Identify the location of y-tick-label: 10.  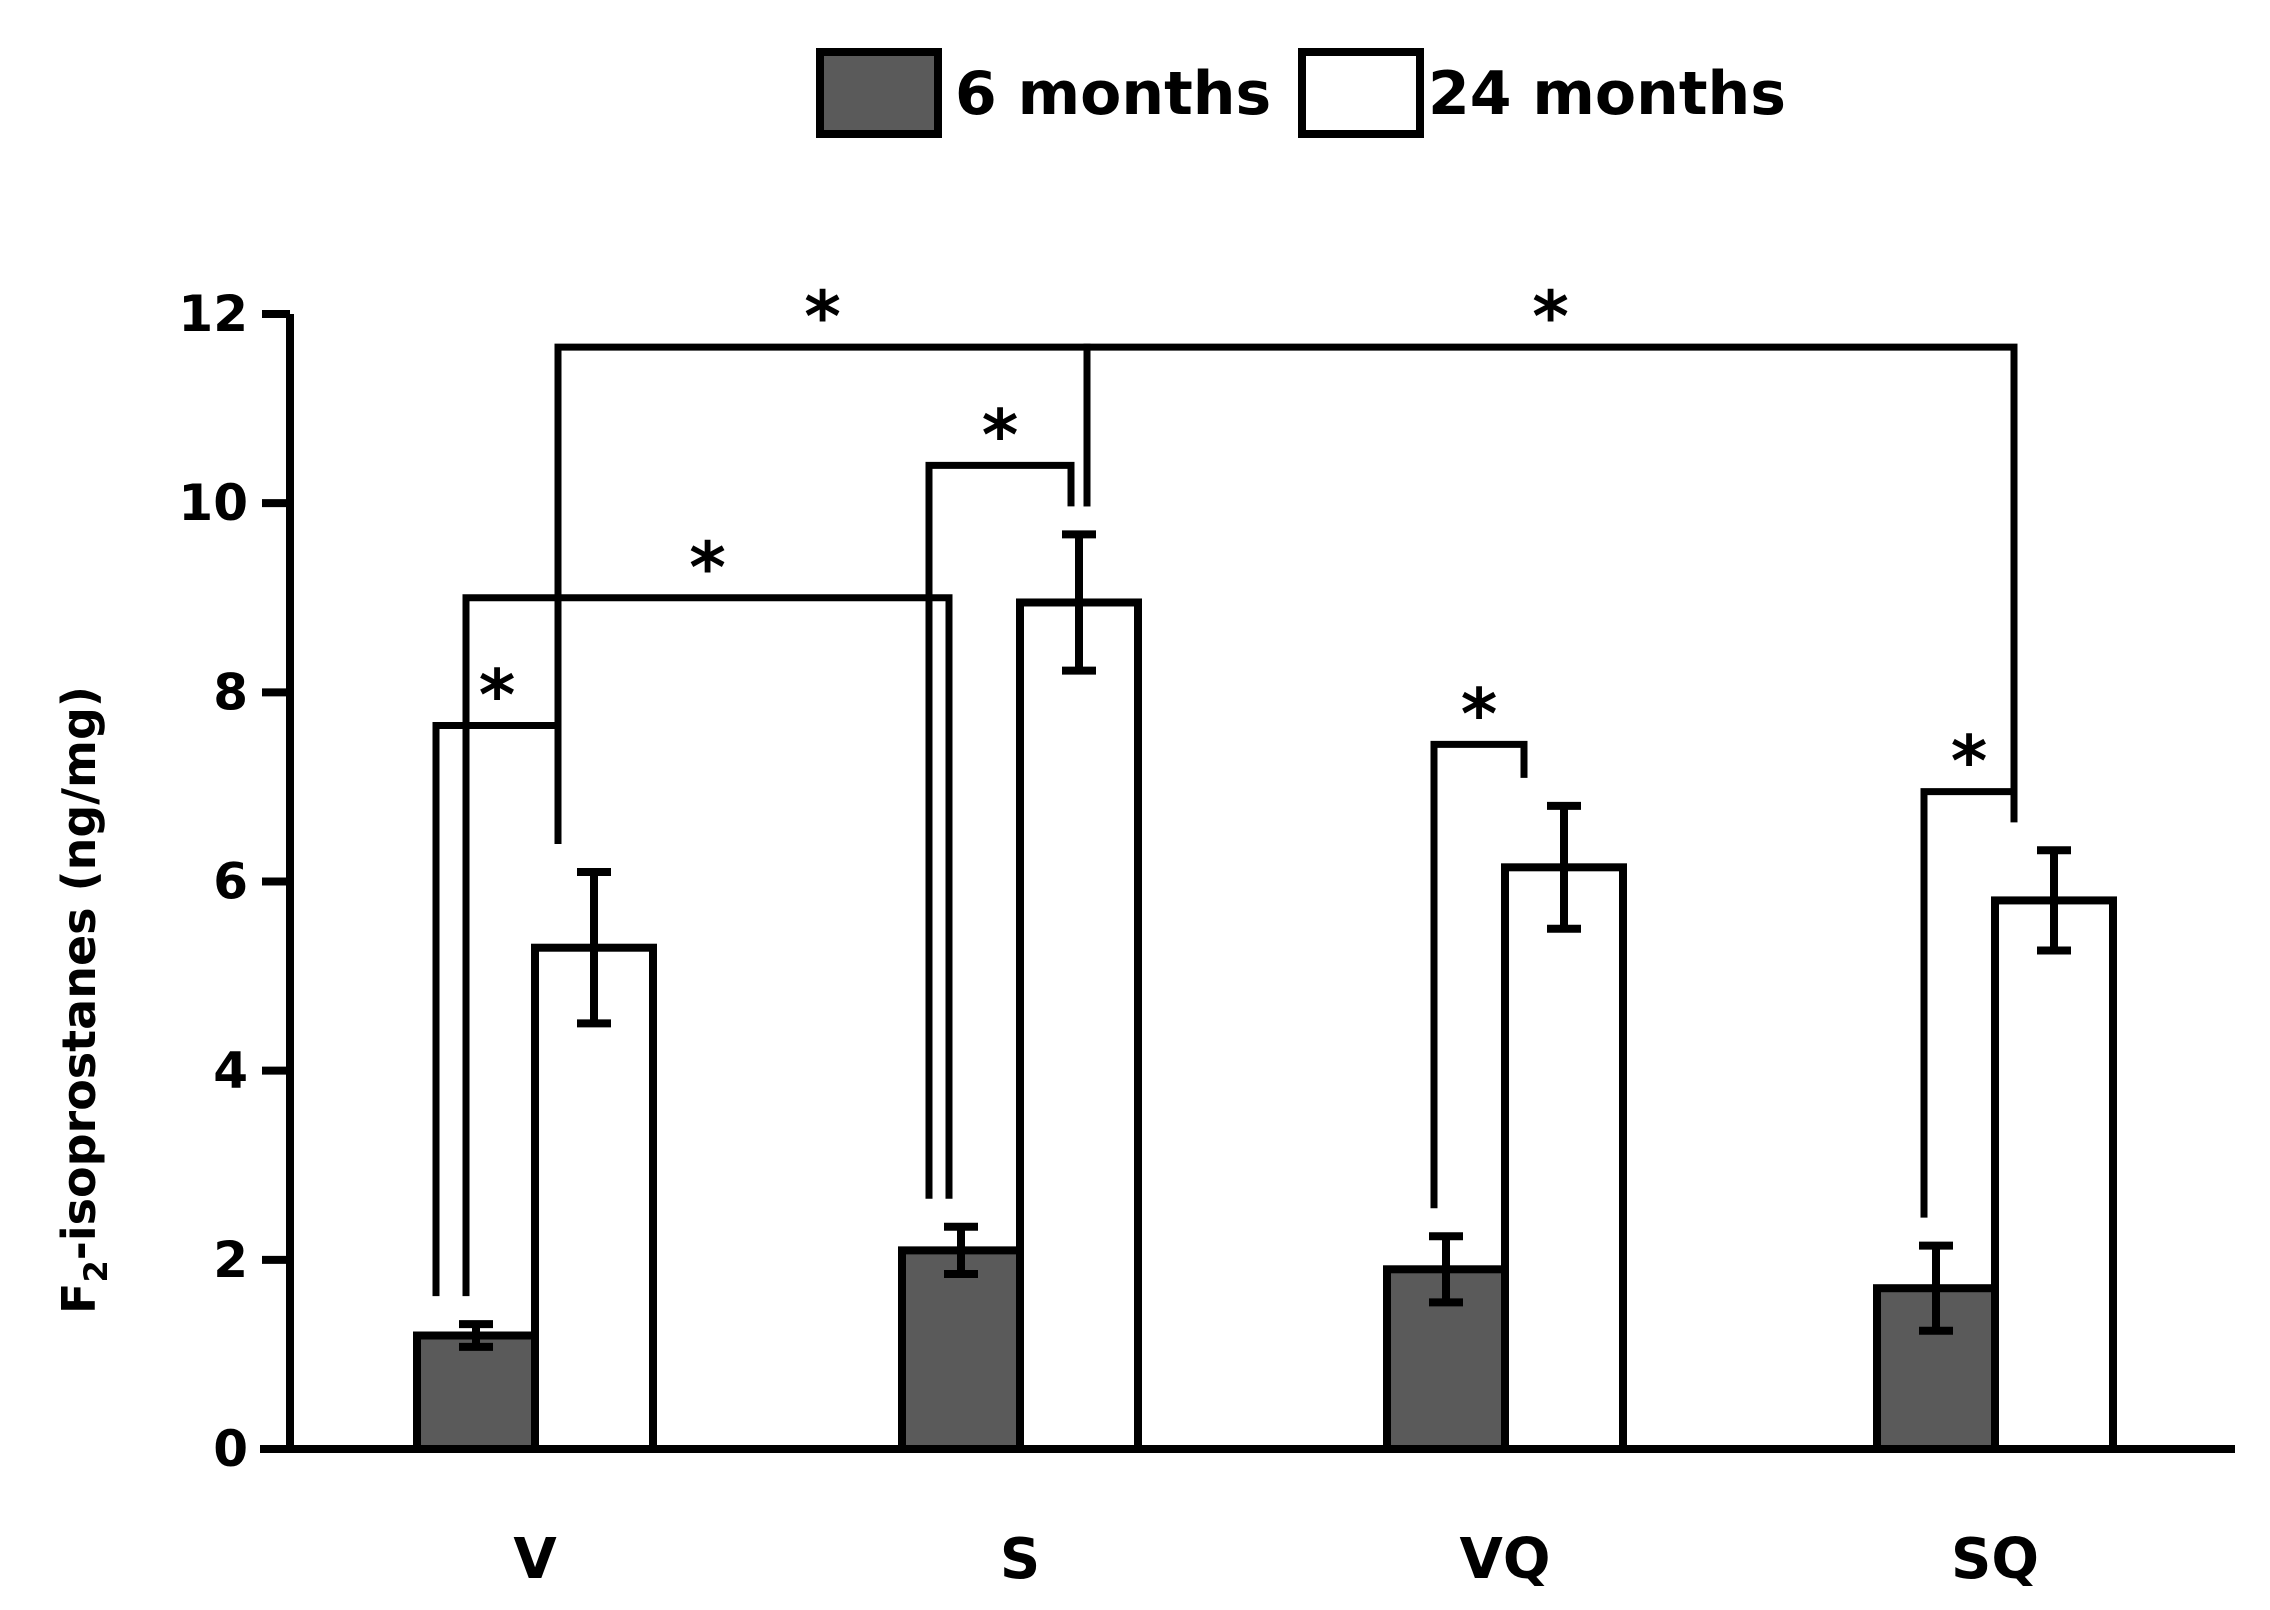
(213, 503).